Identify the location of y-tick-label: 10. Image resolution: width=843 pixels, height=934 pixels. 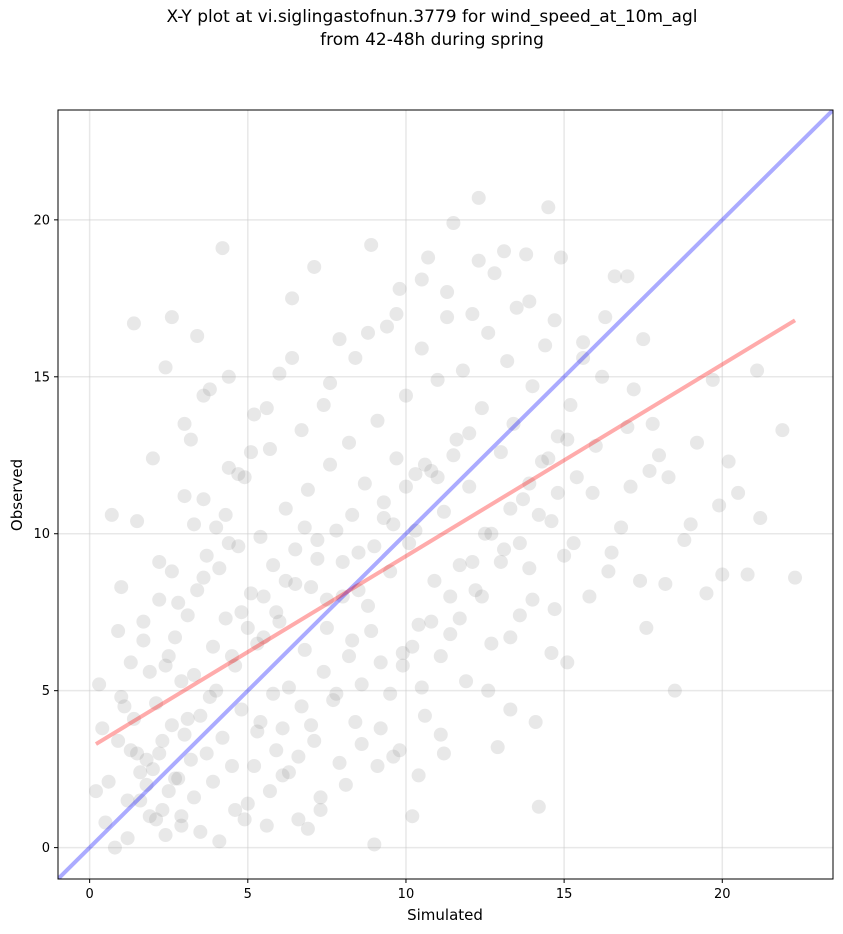
(41, 534).